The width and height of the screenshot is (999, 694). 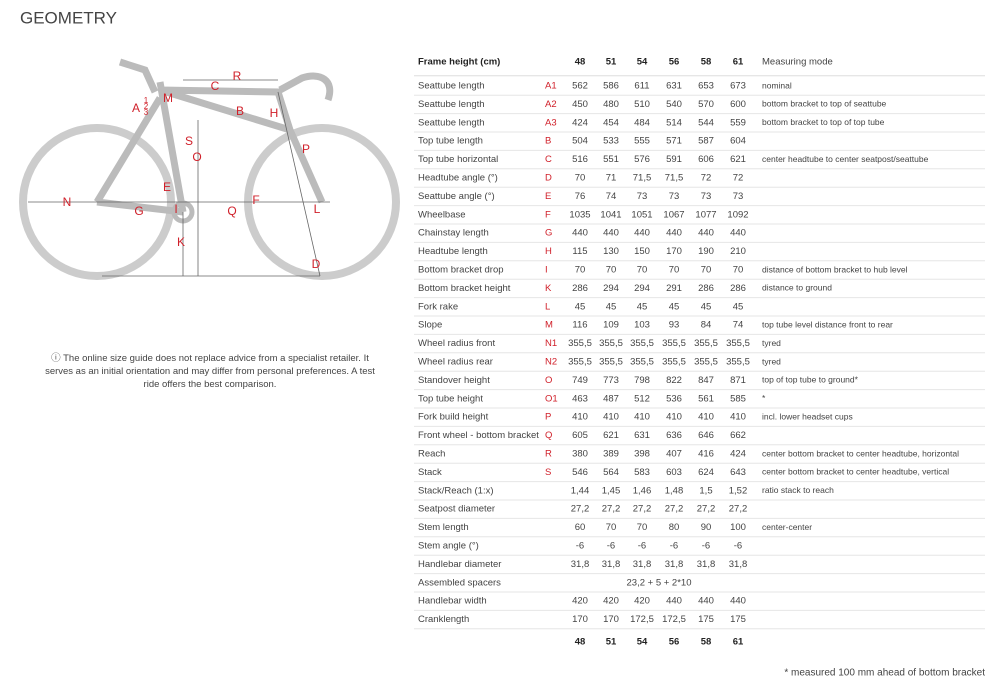 What do you see at coordinates (579, 251) in the screenshot?
I see `row-value: 115` at bounding box center [579, 251].